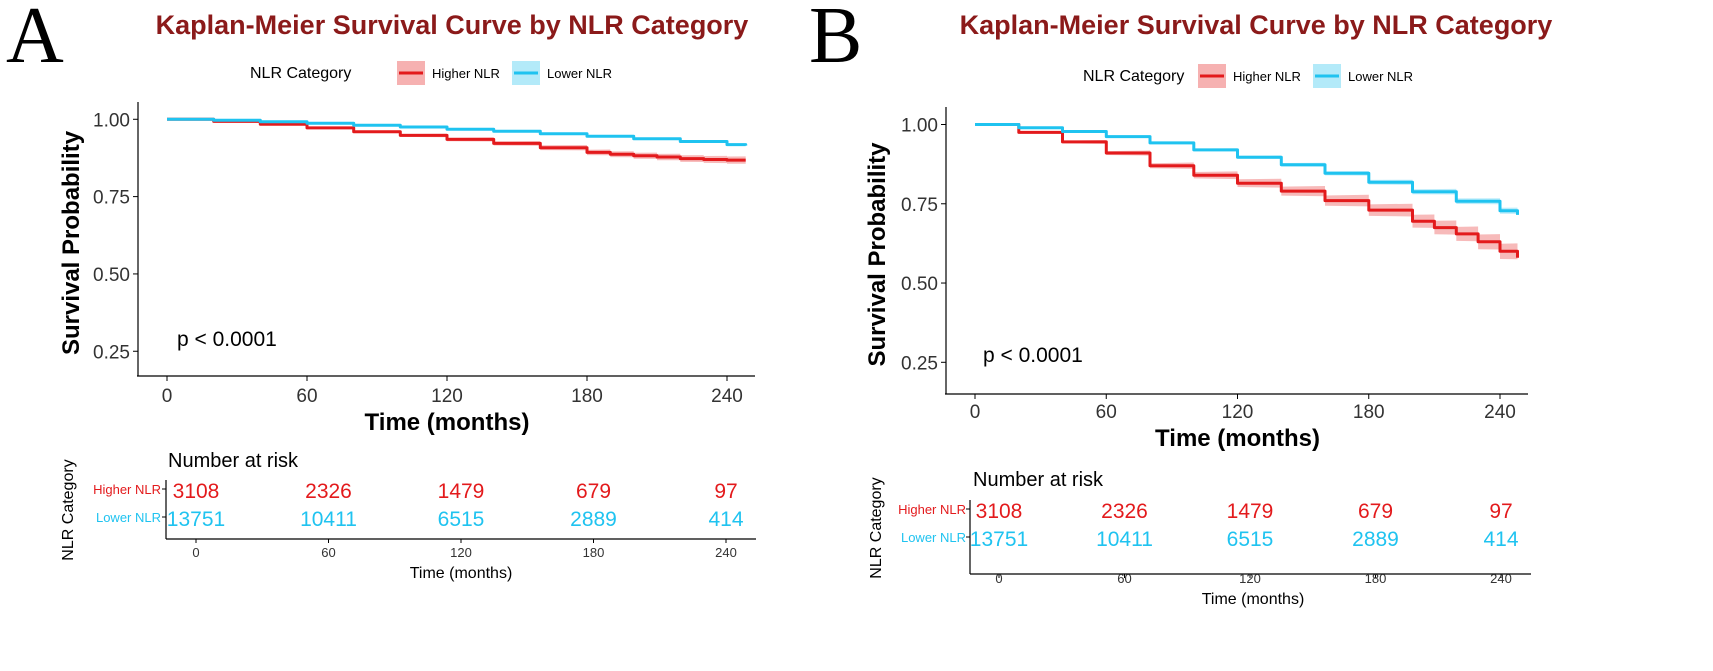 This screenshot has height=671, width=1713. Describe the element at coordinates (35, 40) in the screenshot. I see `panel-letter: A` at that location.